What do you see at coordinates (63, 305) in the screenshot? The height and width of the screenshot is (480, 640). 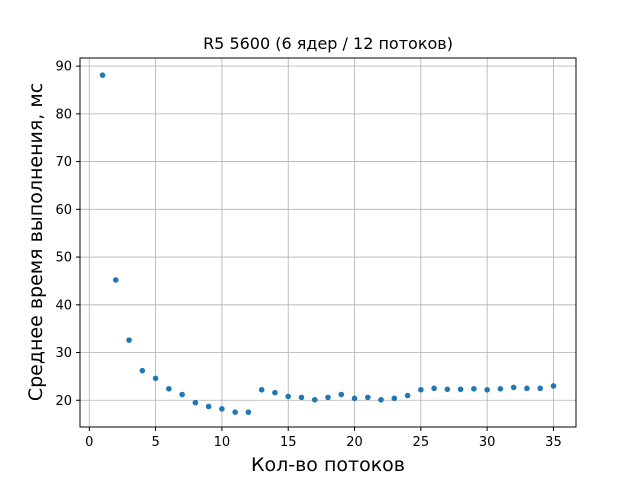 I see `y-tick-label: 40` at bounding box center [63, 305].